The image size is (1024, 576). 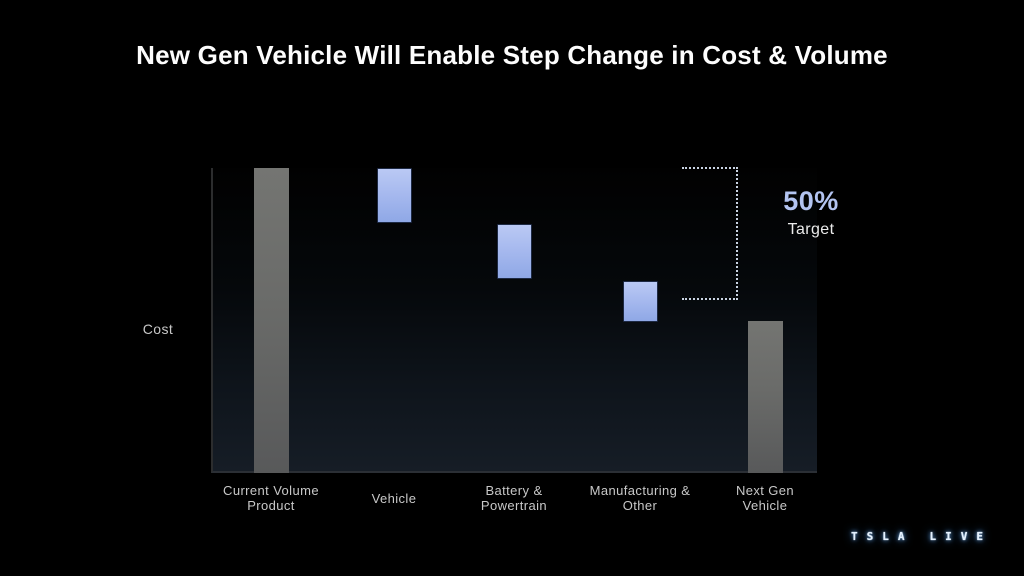 I want to click on x-label-next-gen-vehicle: Next Gen Vehicle, so click(x=765, y=498).